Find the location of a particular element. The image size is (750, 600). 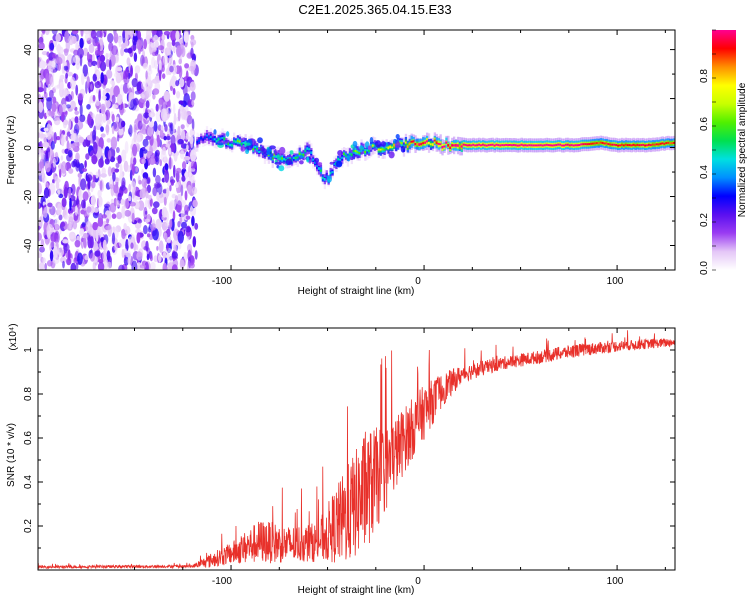

y-tick-label: 40 is located at coordinates (28, 50).